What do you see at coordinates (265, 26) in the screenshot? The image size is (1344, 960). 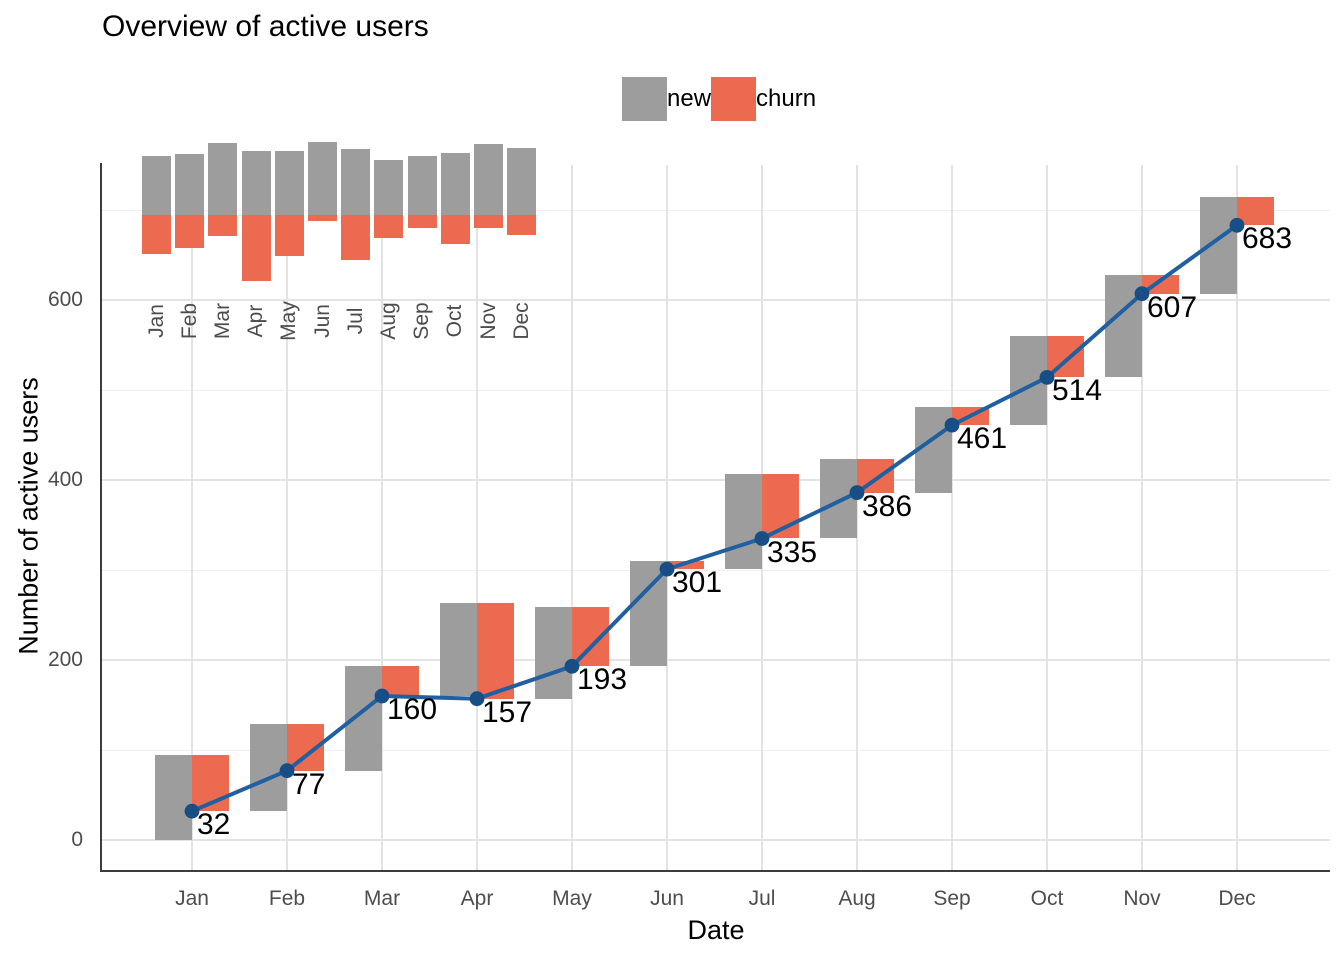 I see `plot-title: Overview of active users` at bounding box center [265, 26].